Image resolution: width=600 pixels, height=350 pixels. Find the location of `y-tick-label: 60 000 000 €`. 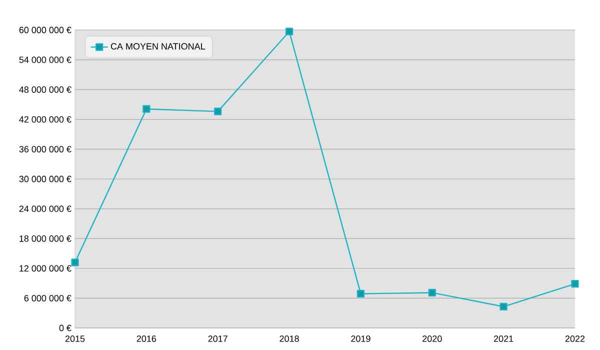

y-tick-label: 60 000 000 € is located at coordinates (45, 30).